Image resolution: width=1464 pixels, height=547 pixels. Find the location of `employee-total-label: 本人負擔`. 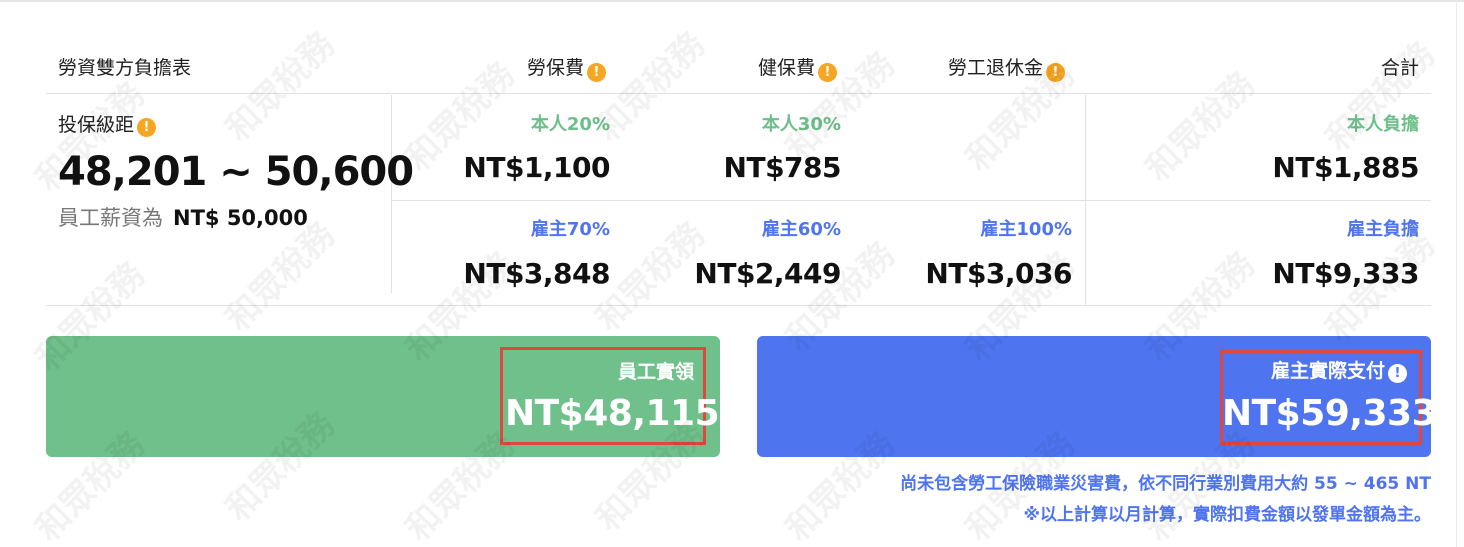

employee-total-label: 本人負擔 is located at coordinates (1383, 124).